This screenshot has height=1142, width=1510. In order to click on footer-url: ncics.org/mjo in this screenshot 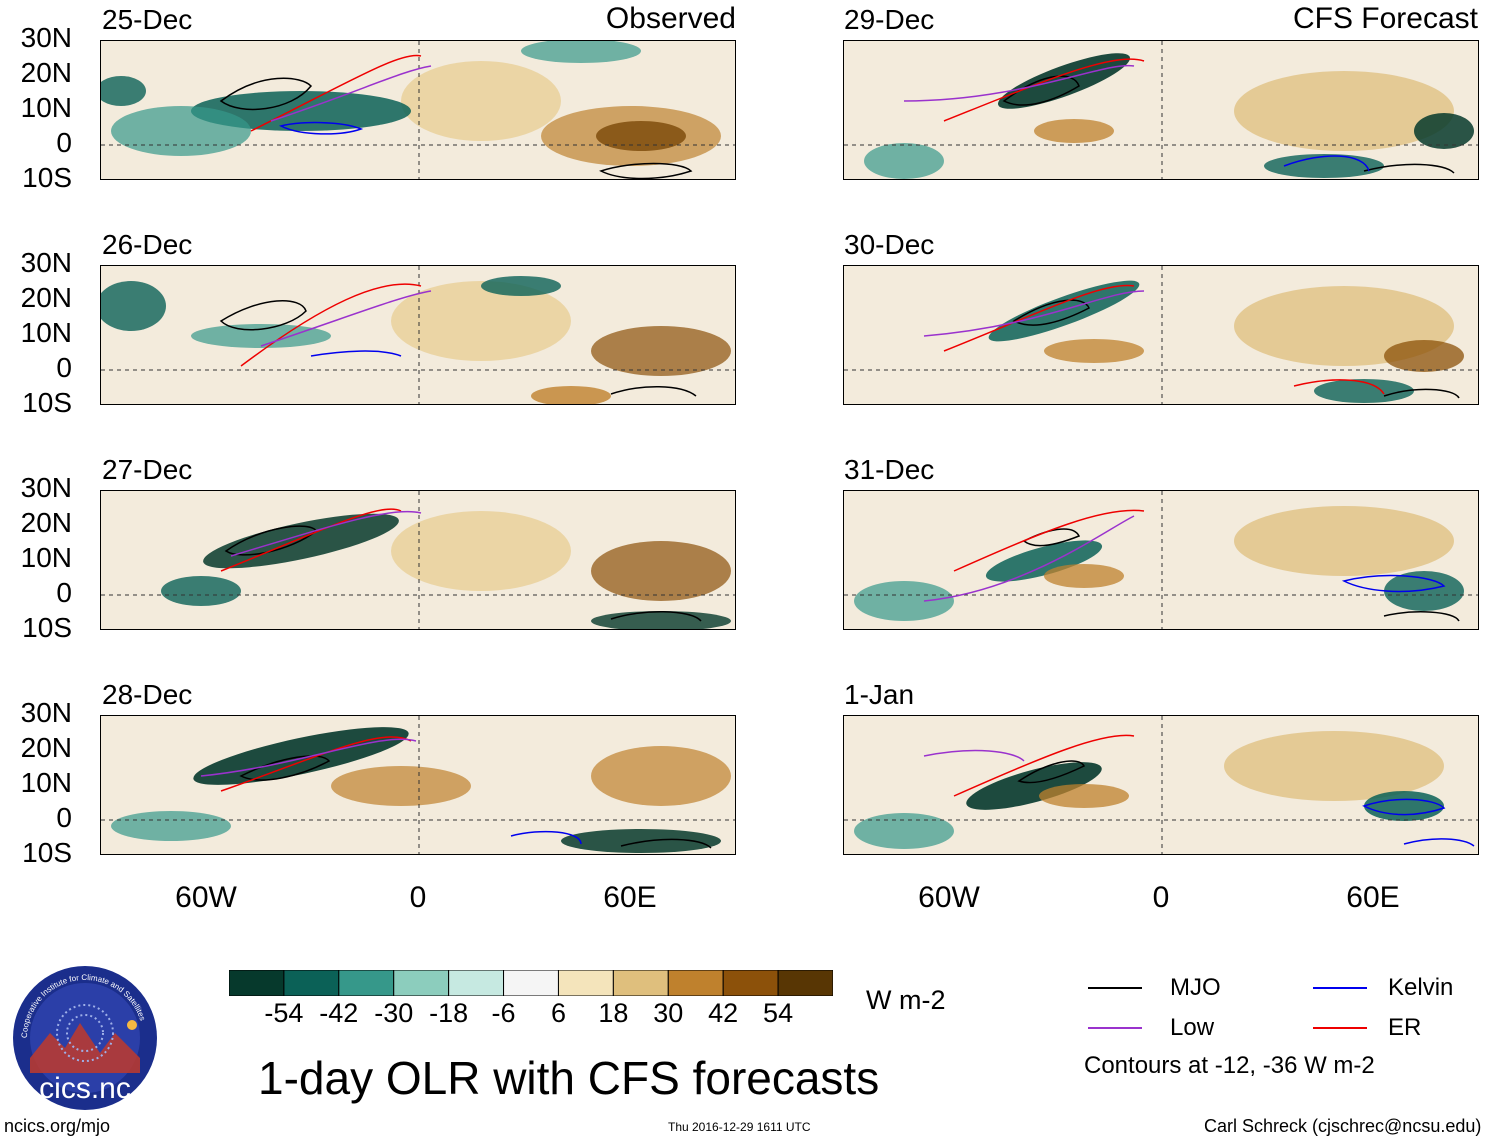, I will do `click(57, 1126)`.